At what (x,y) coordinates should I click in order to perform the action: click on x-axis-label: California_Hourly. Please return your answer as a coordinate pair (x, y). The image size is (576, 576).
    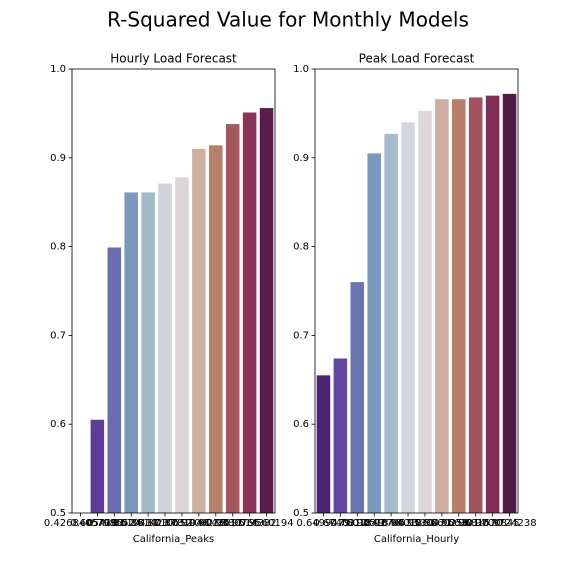
    Looking at the image, I should click on (416, 539).